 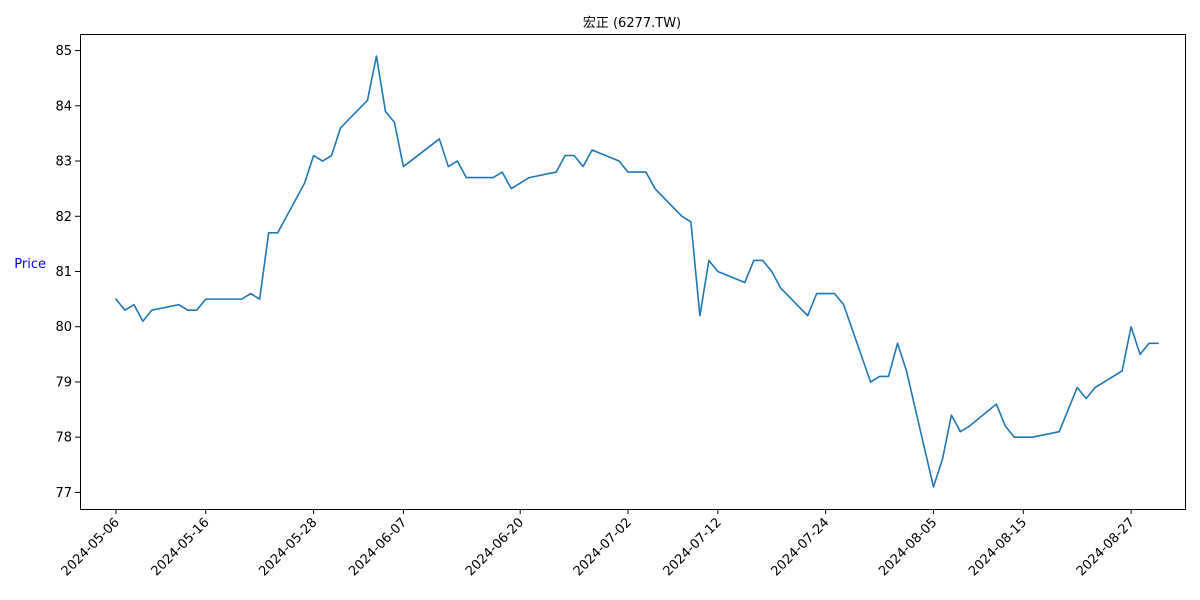 What do you see at coordinates (378, 547) in the screenshot?
I see `x-tick-label: 2024-06-07` at bounding box center [378, 547].